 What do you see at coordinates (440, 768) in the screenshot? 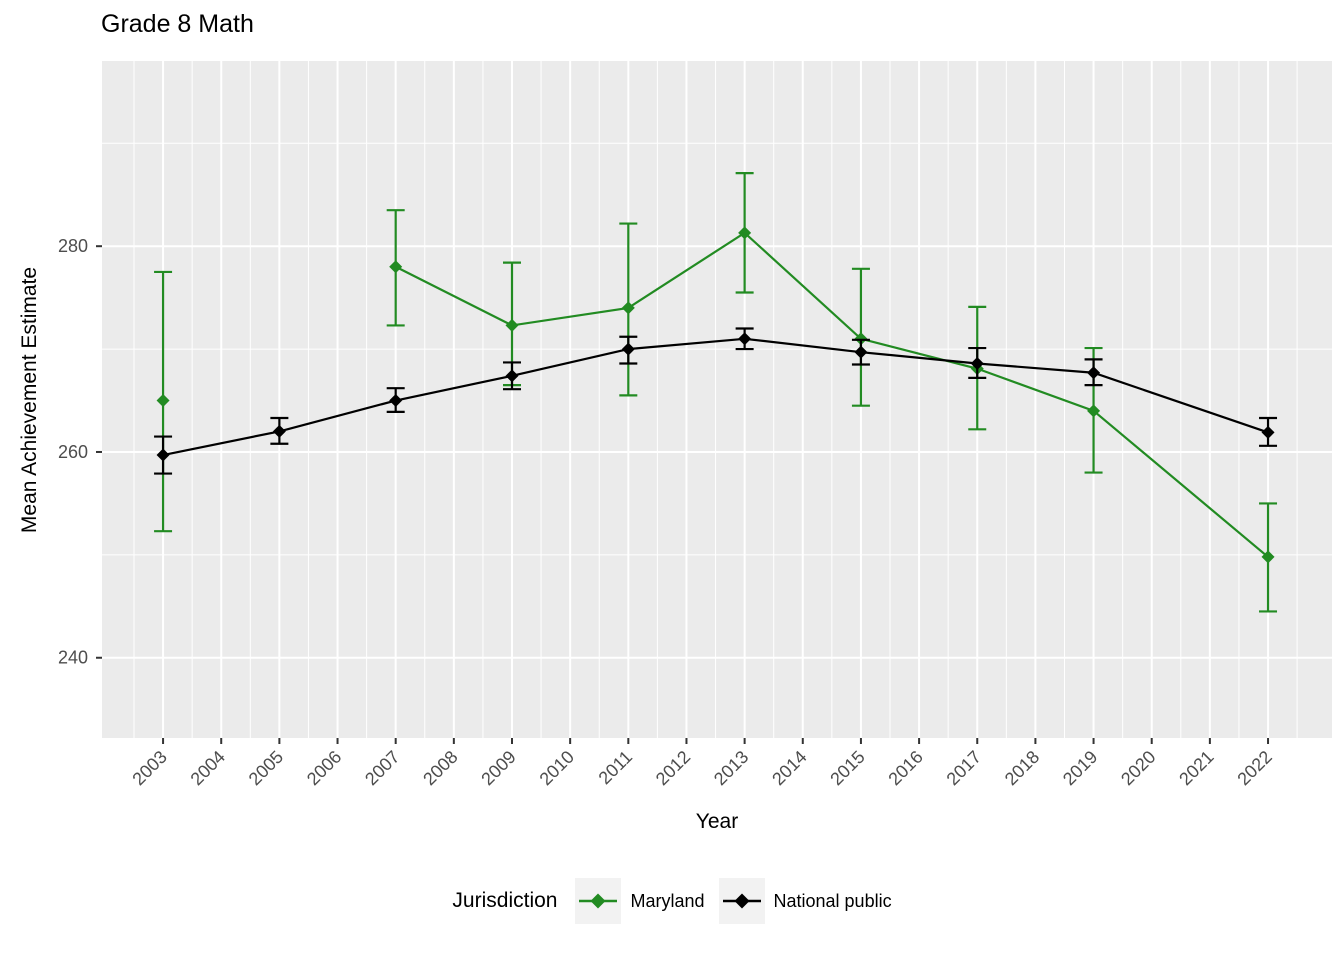
I see `x-tick-label-2008: 2008` at bounding box center [440, 768].